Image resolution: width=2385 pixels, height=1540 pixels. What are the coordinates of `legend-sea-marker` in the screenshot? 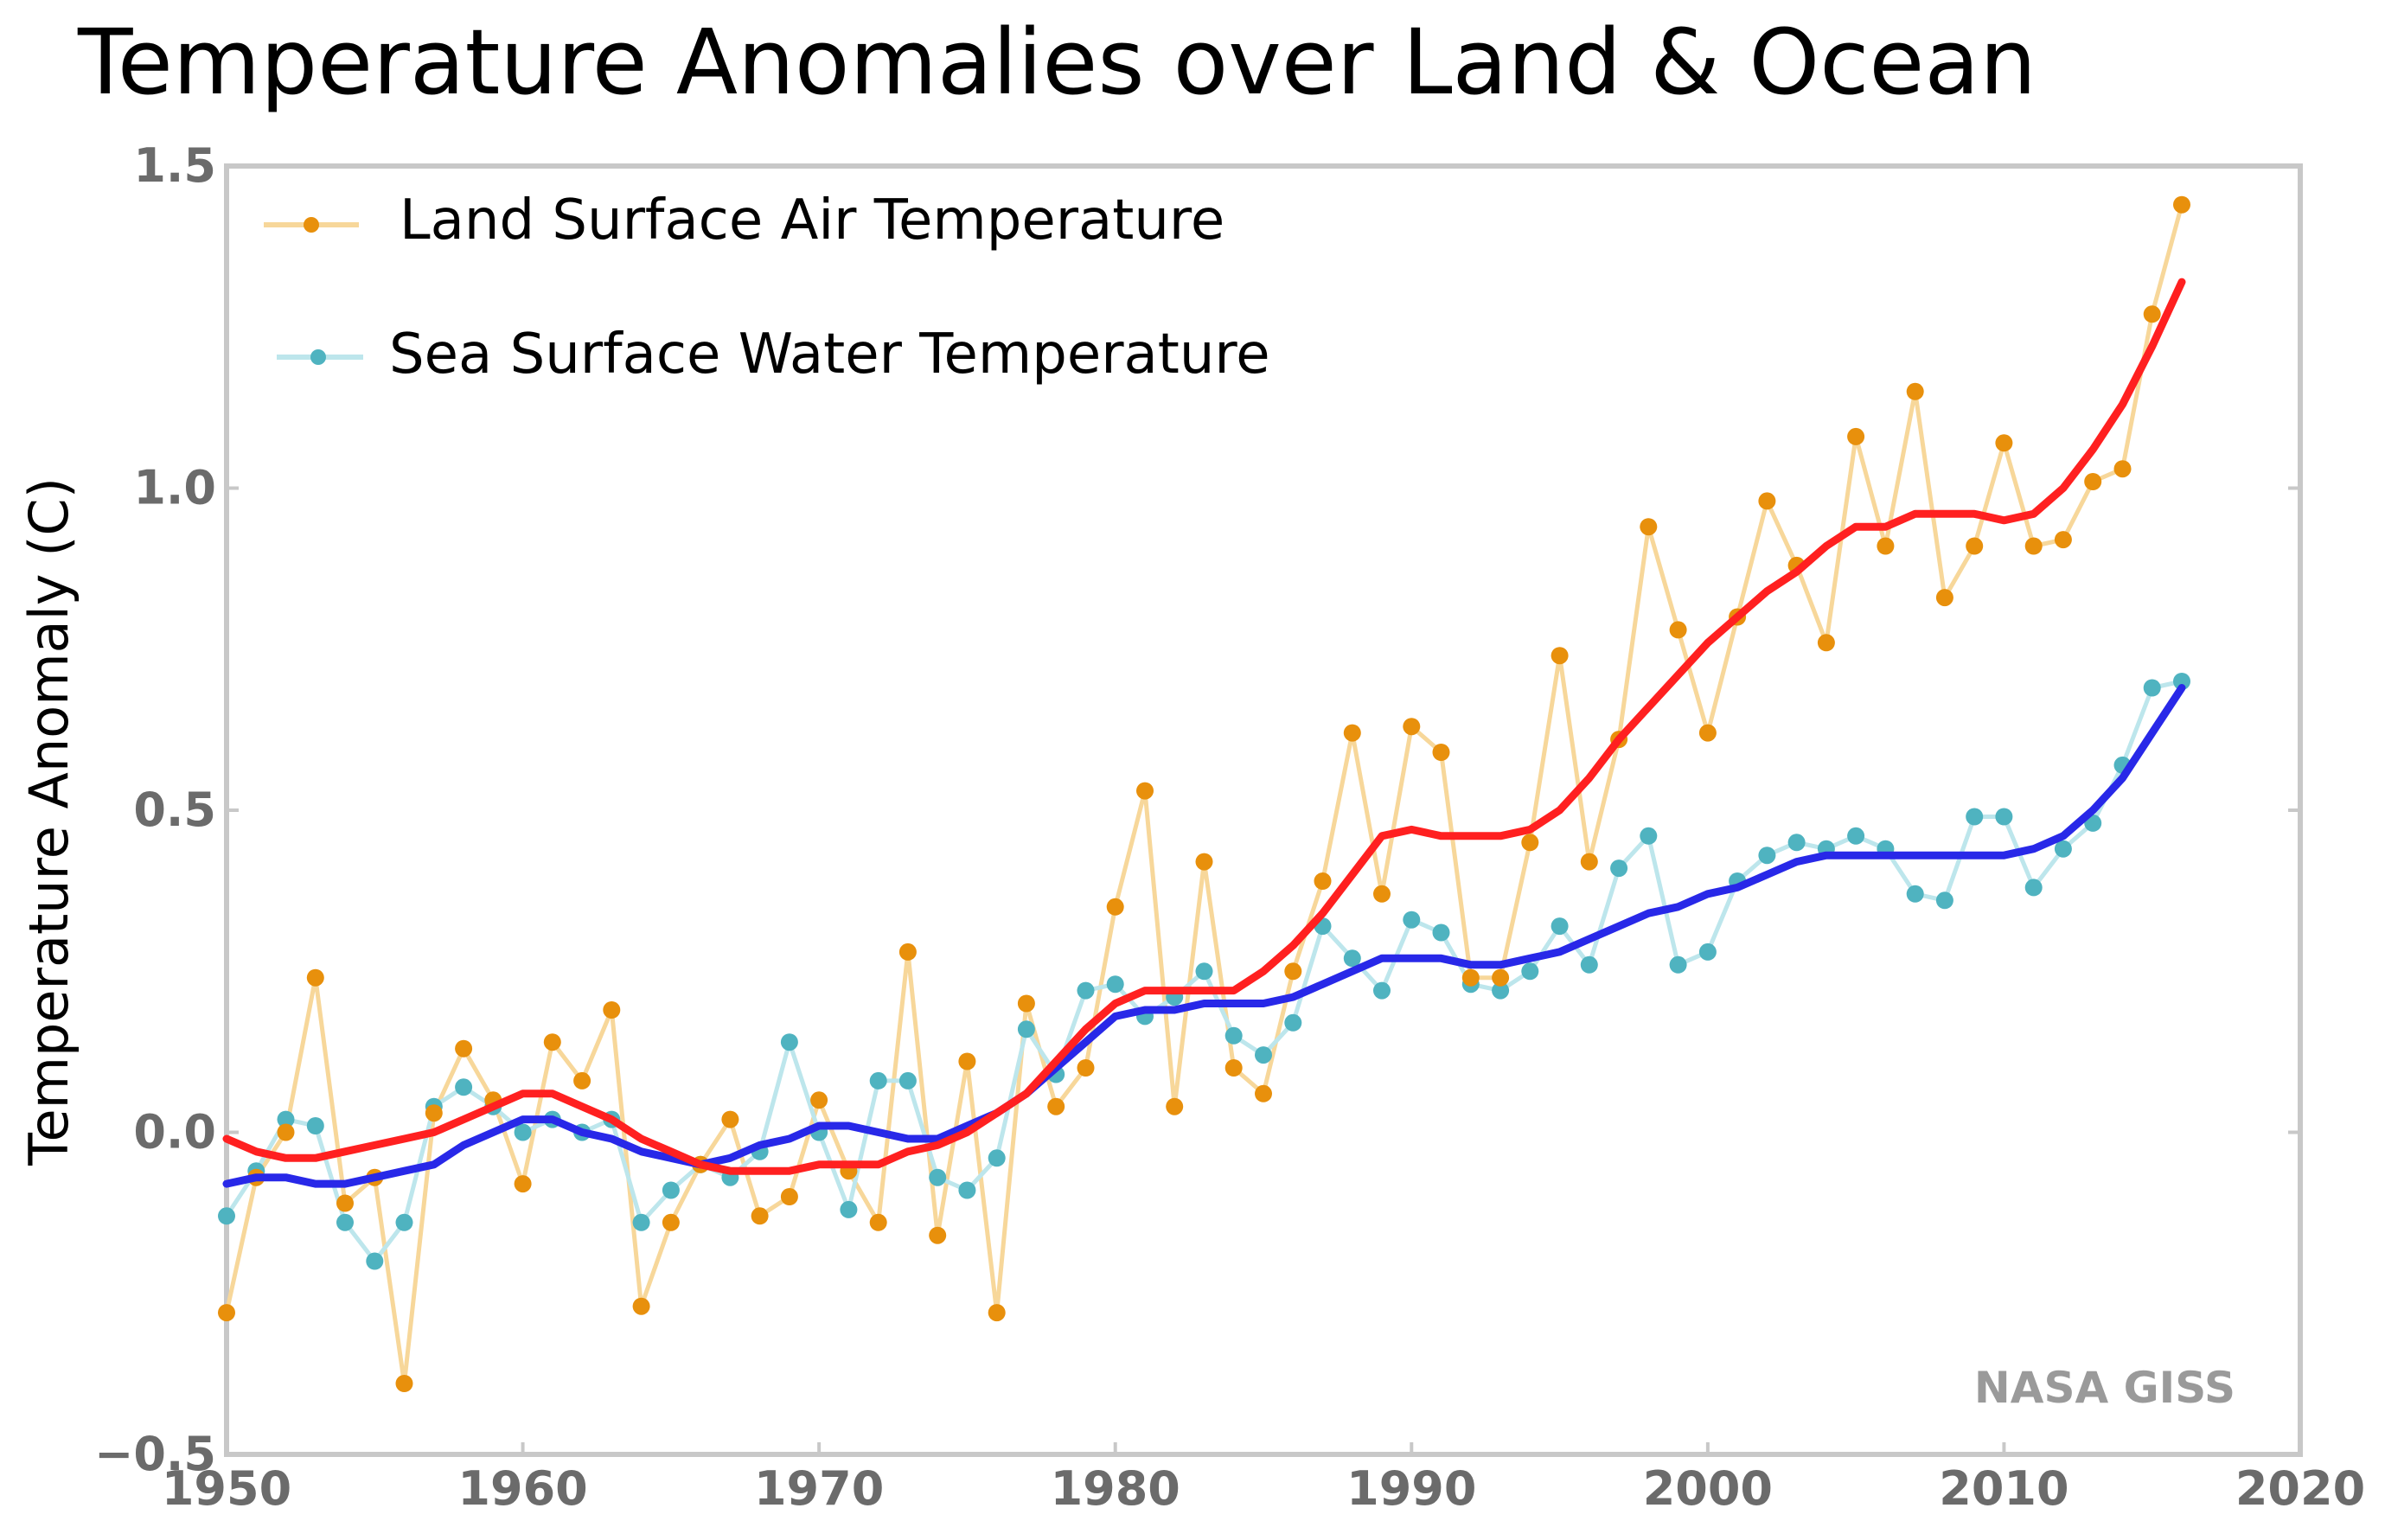 It's located at (318, 357).